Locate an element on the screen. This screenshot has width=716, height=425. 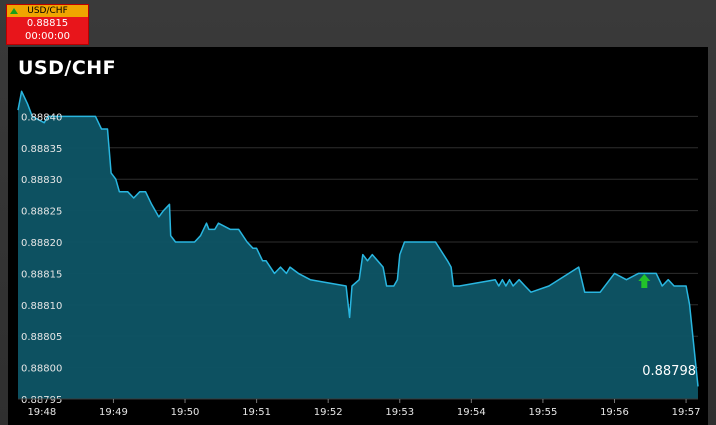
y-tick-label: 0.88840 is located at coordinates (41, 117).